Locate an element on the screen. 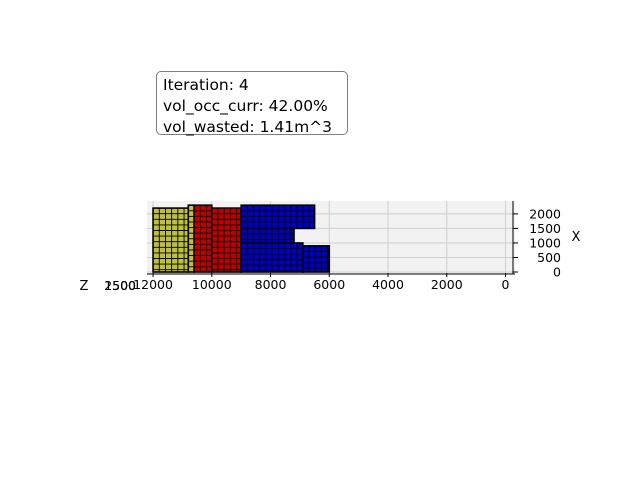 The height and width of the screenshot is (484, 640). x-tick-label: 0 is located at coordinates (557, 272).